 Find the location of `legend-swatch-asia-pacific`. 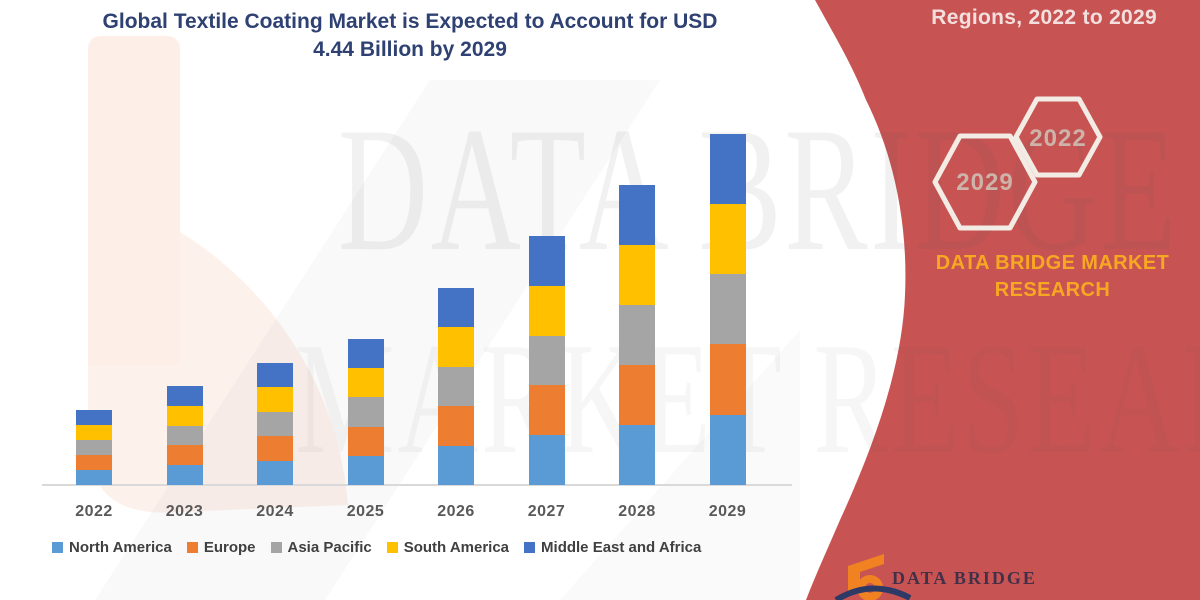

legend-swatch-asia-pacific is located at coordinates (276, 547).